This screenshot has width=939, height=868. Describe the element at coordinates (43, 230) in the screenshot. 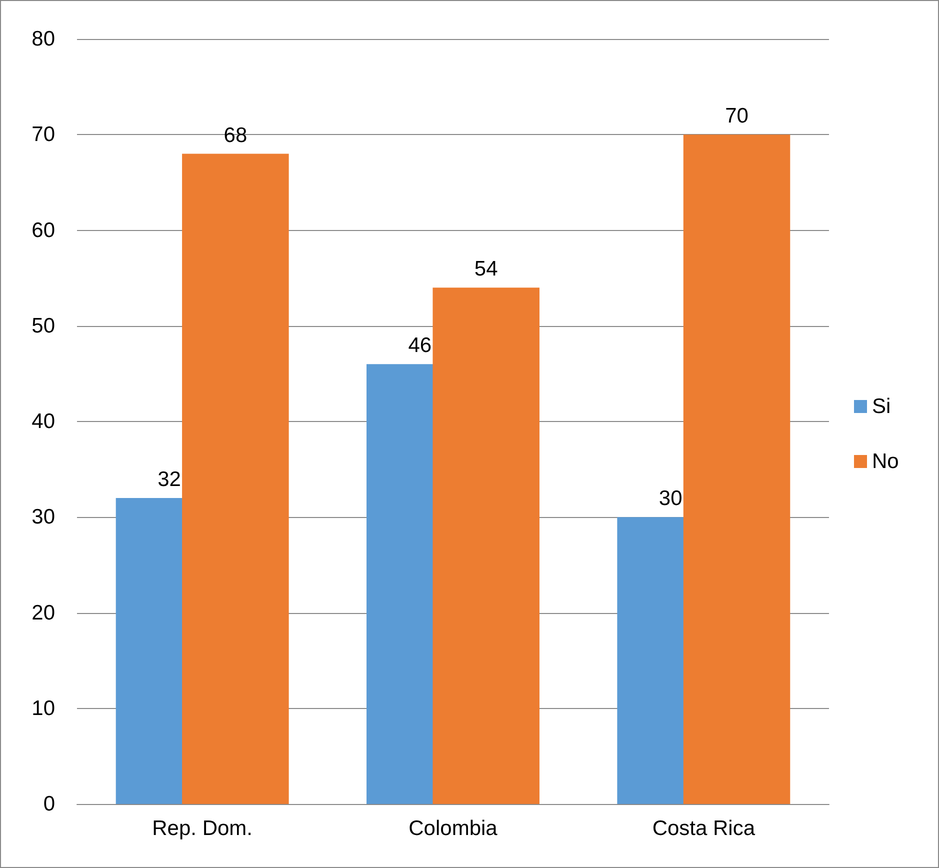

I see `y-tick-label: 60` at that location.